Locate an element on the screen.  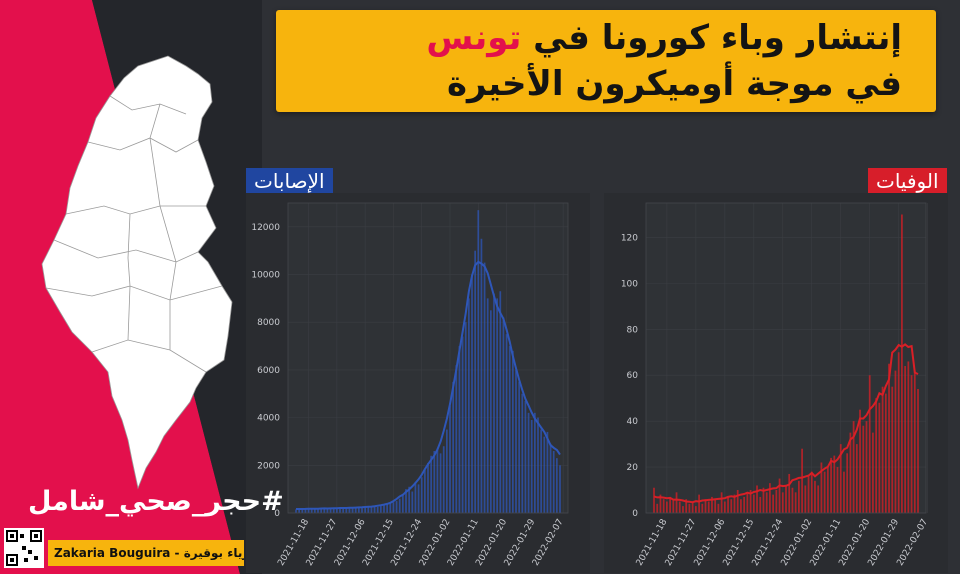
title-text-1b: في is located at coordinates (561, 38).